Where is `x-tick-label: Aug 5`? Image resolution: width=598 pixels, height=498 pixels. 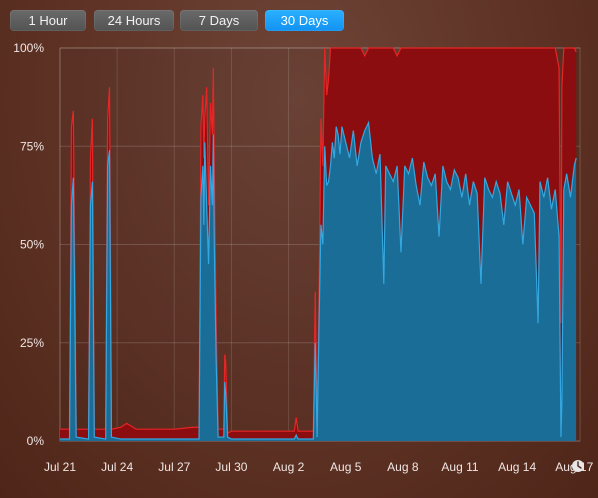 x-tick-label: Aug 5 is located at coordinates (346, 467).